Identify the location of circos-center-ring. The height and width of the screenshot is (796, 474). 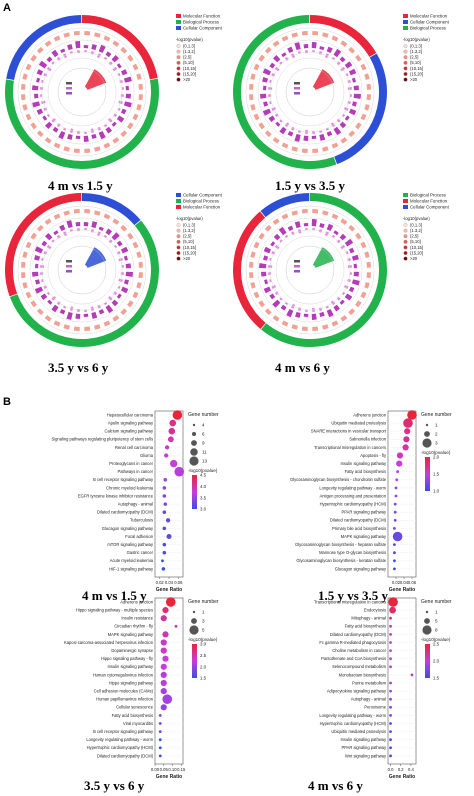
(310, 92).